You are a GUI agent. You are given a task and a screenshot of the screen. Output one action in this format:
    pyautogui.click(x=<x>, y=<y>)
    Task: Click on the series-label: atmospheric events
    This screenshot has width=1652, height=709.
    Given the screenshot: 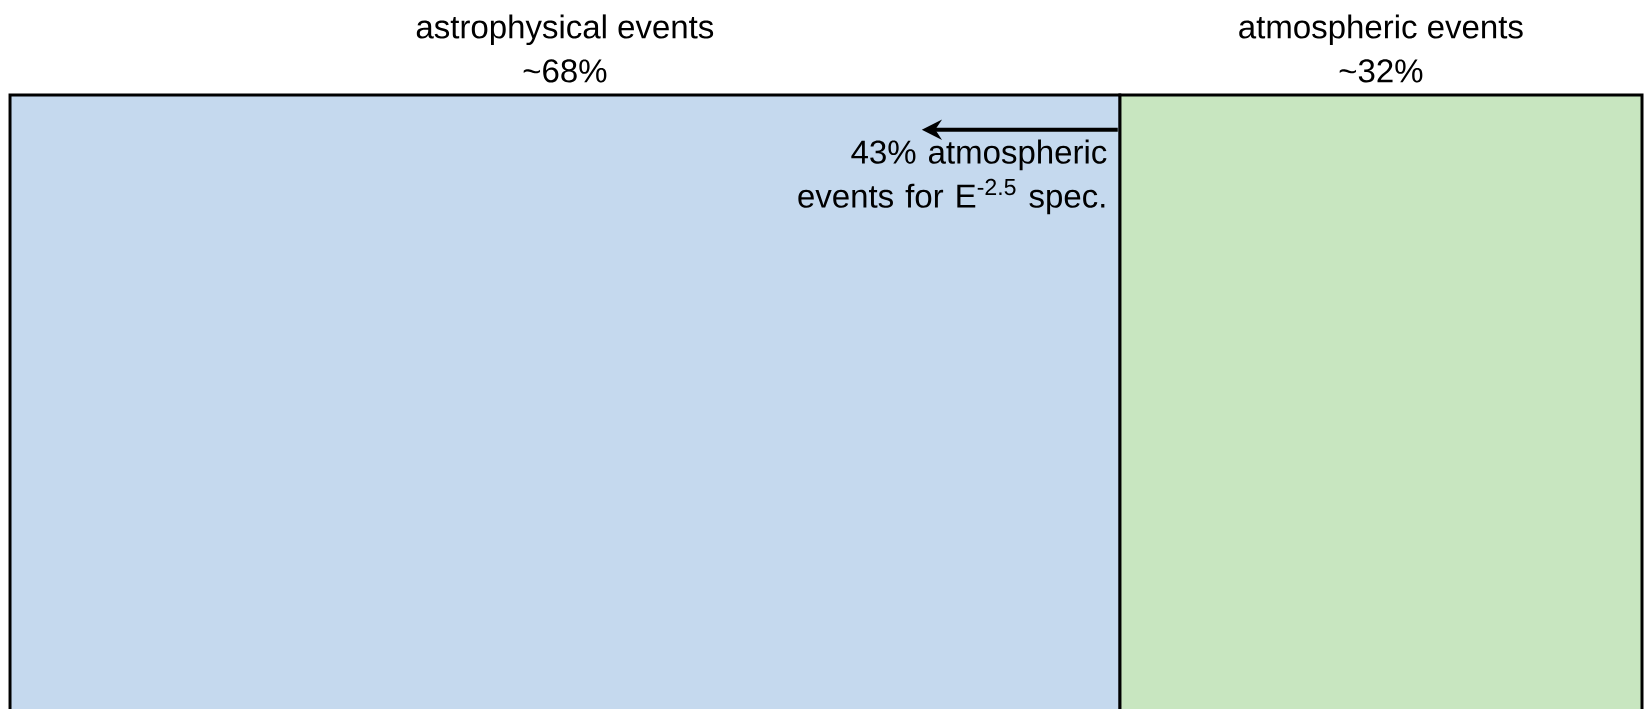 What is the action you would take?
    pyautogui.click(x=1381, y=30)
    